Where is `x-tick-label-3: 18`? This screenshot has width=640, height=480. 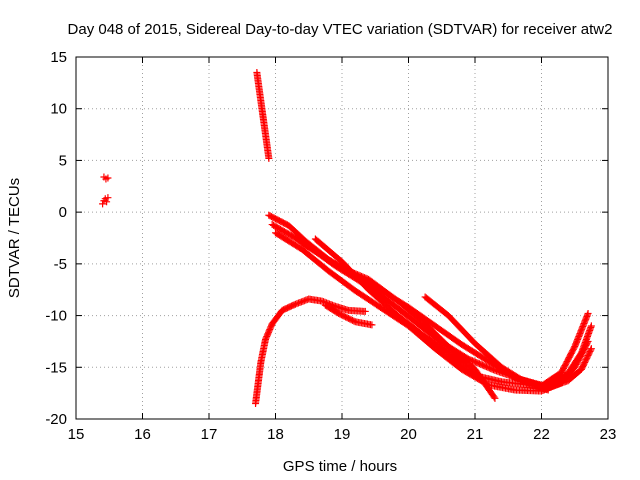 x-tick-label-3: 18 is located at coordinates (275, 434).